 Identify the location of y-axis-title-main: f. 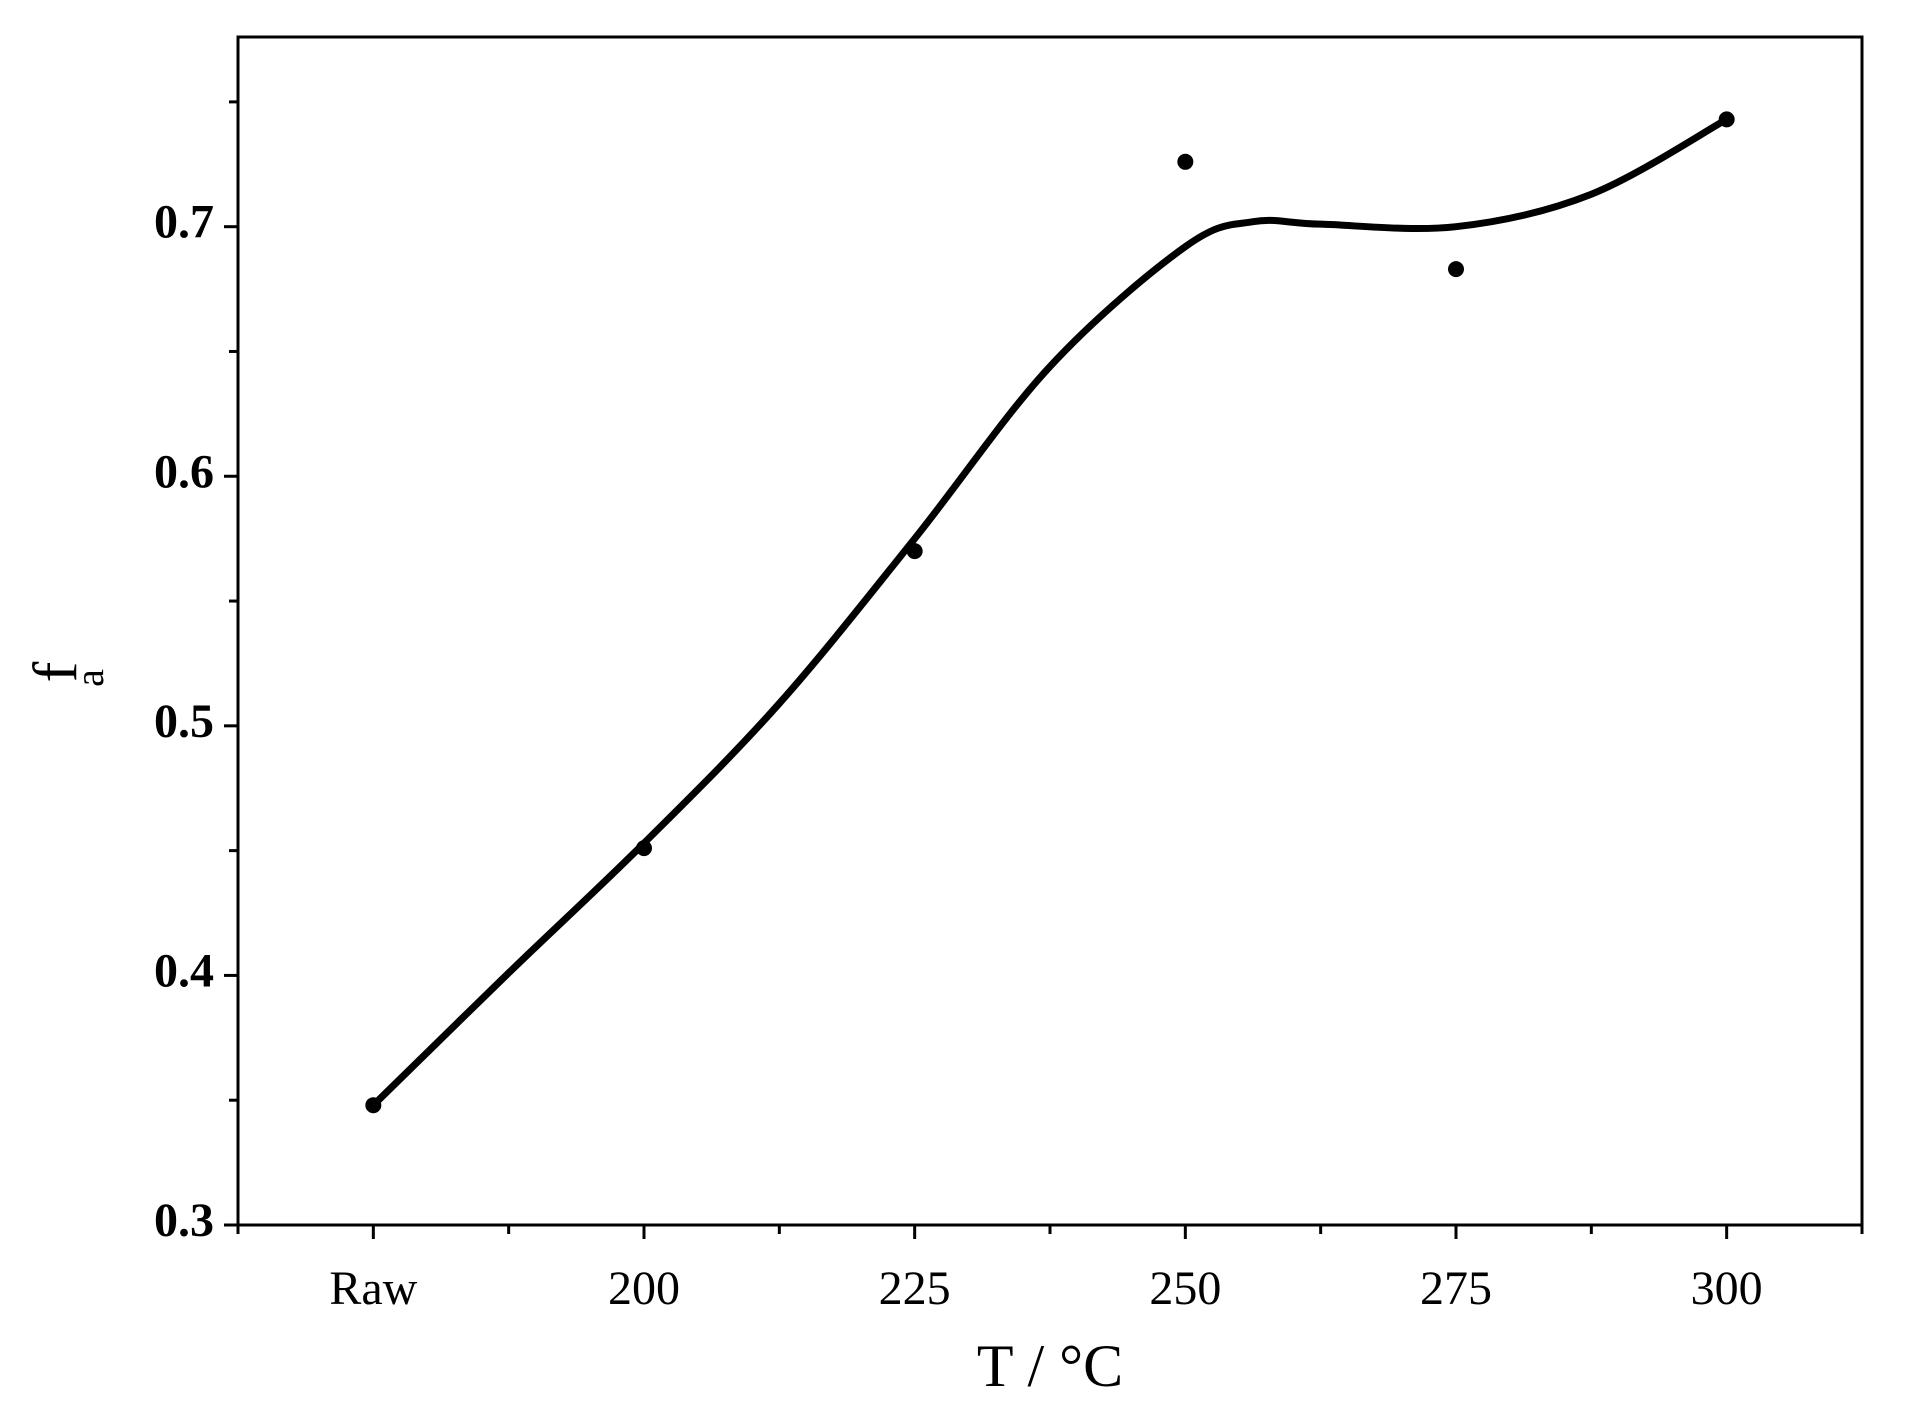
(56, 671).